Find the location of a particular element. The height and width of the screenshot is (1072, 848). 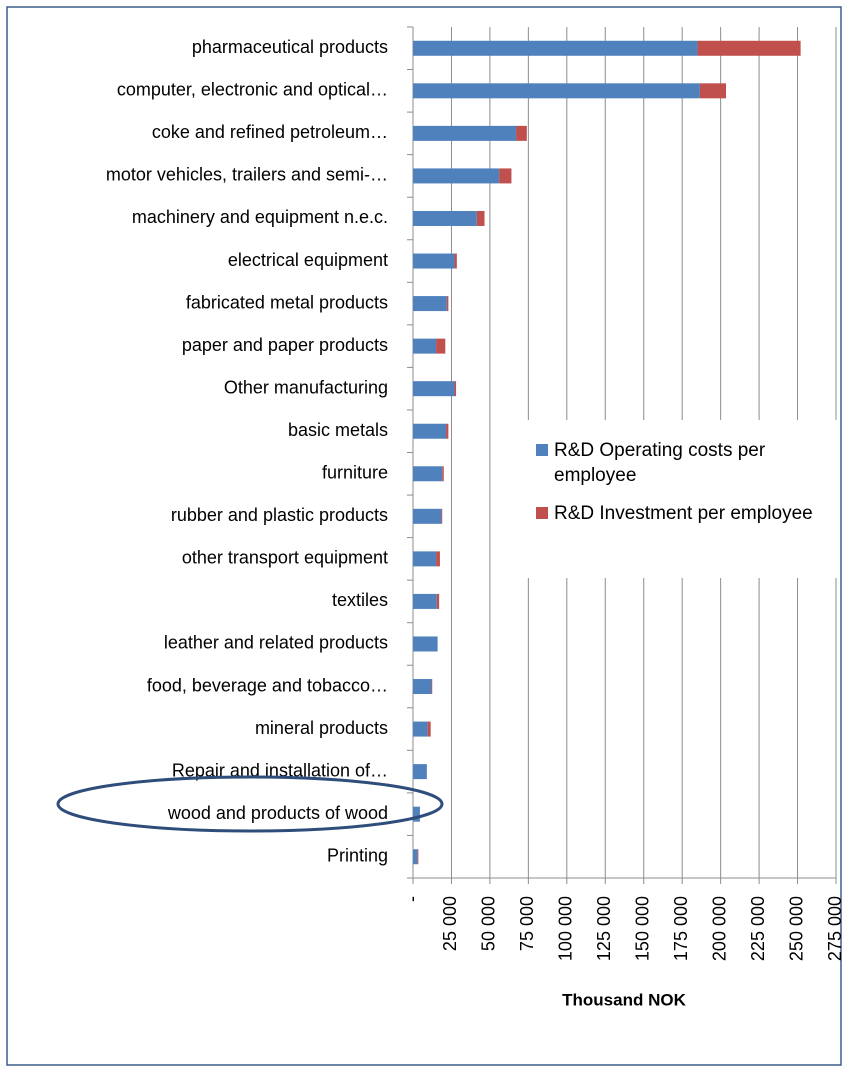

legend-entry: R&D Investment per employee is located at coordinates (682, 513).